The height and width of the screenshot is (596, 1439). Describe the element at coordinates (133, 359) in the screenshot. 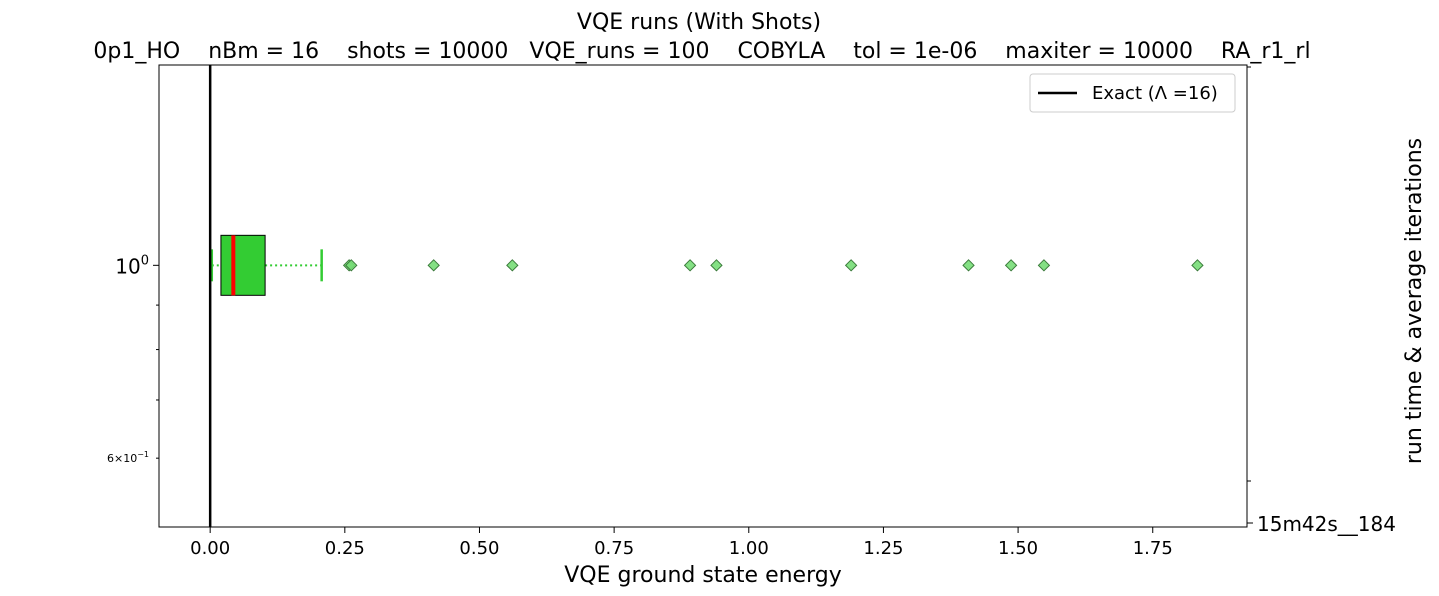

I see `y-axis: 100 6×10⁻¹` at that location.